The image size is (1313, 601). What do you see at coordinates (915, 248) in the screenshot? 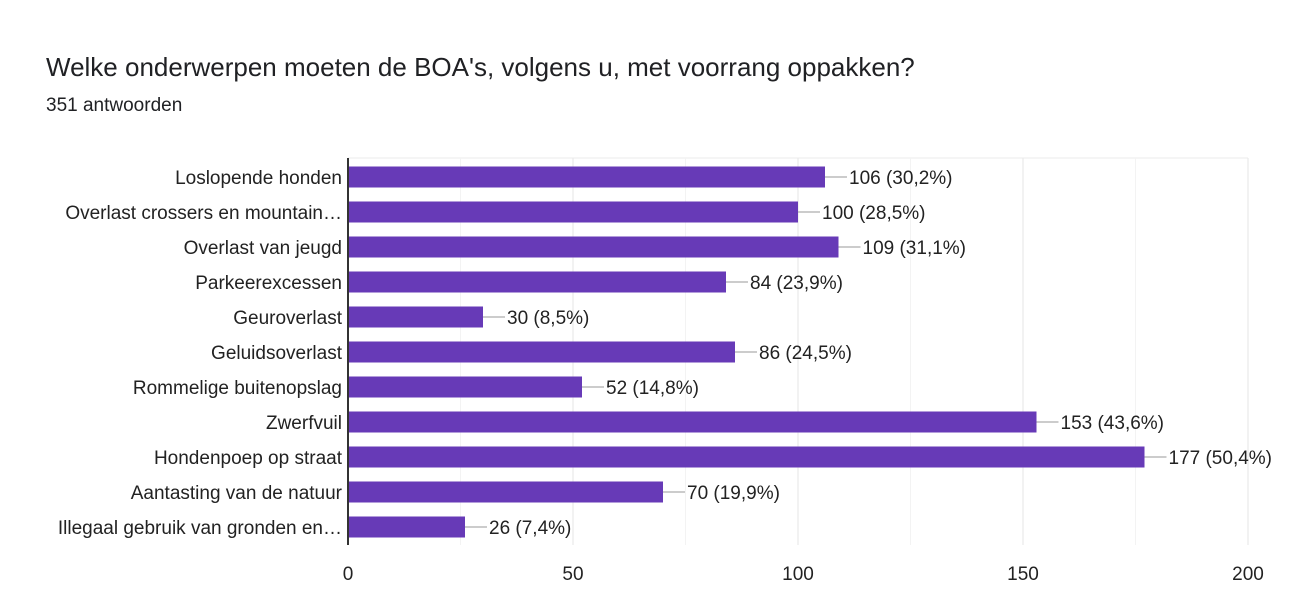
I see `data-label: 109 (31,1%)` at bounding box center [915, 248].